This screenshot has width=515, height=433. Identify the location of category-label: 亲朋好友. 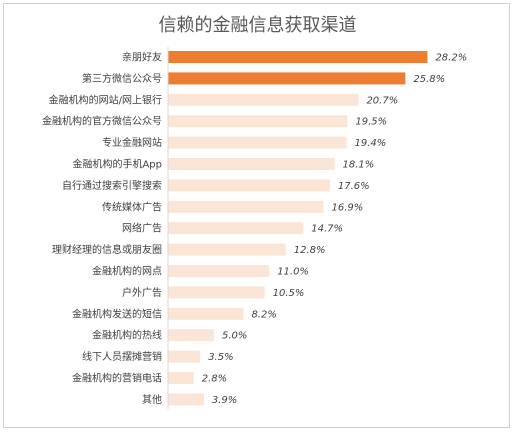
(142, 57).